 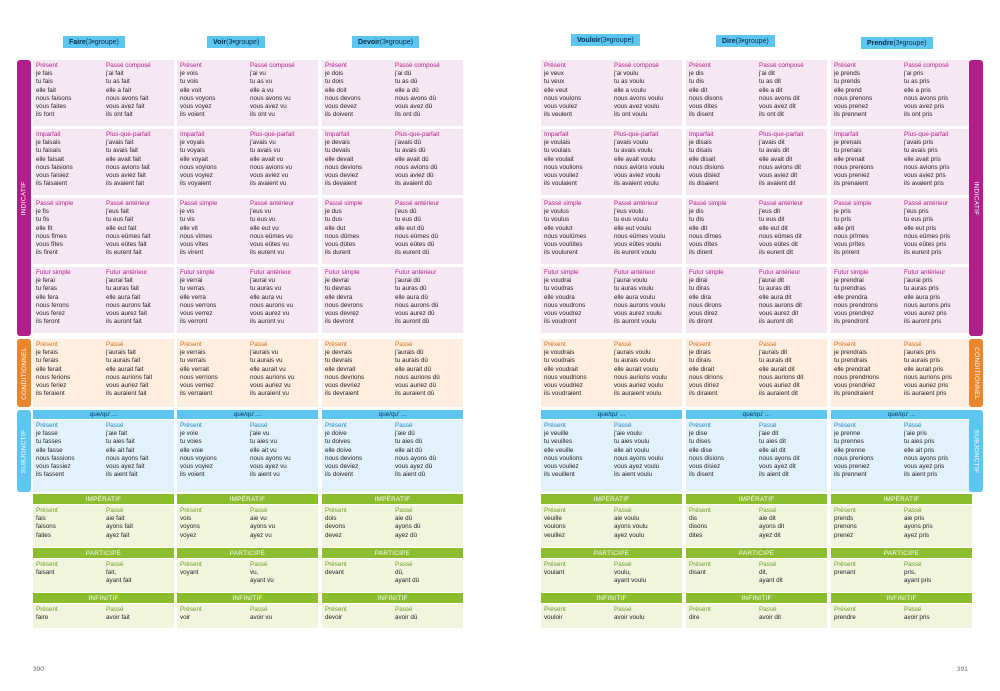 What do you see at coordinates (408, 115) in the screenshot?
I see `conjugation-form: ils ont dû` at bounding box center [408, 115].